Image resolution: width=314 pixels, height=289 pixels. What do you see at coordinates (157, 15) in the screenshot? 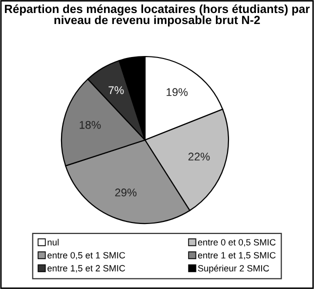
I see `chart-title: Répartion des ménages locataires (hors étudiants) par niveau de revenu imposable brut N-2` at bounding box center [157, 15].